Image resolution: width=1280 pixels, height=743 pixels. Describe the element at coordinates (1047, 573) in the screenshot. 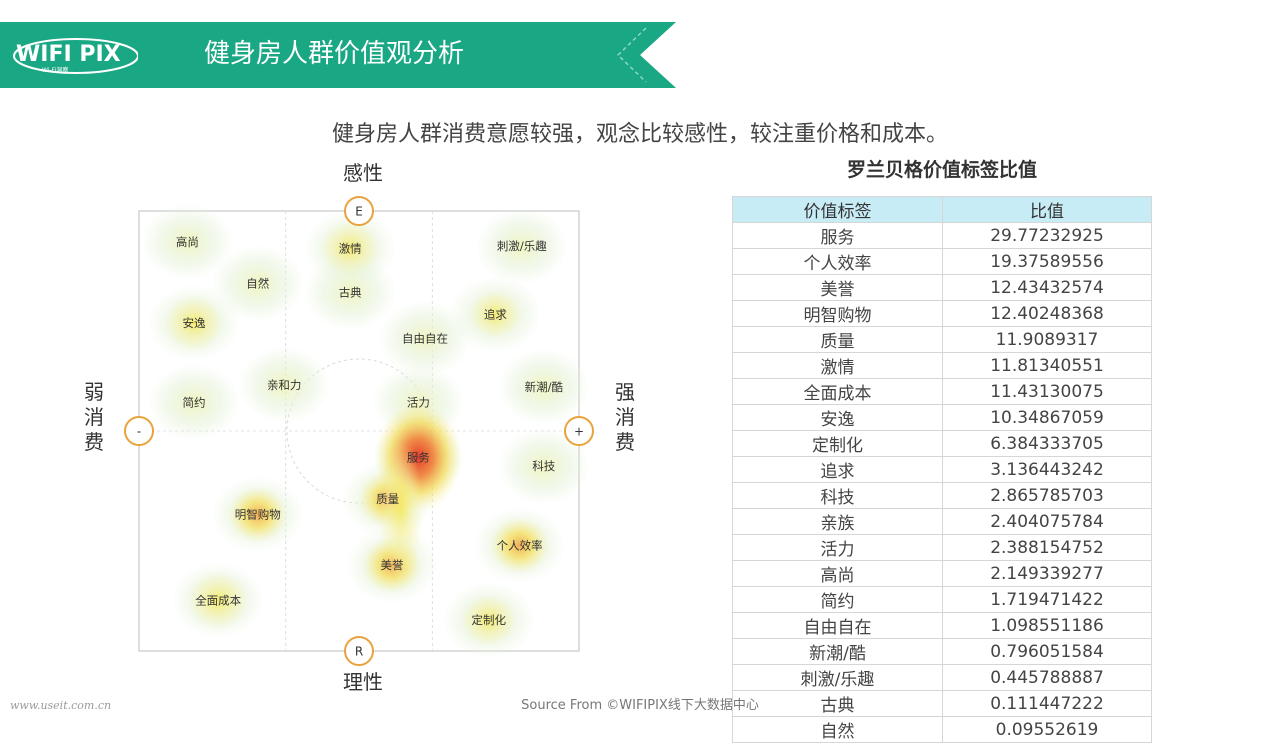

I see `cell-value: 2.149339277` at that location.